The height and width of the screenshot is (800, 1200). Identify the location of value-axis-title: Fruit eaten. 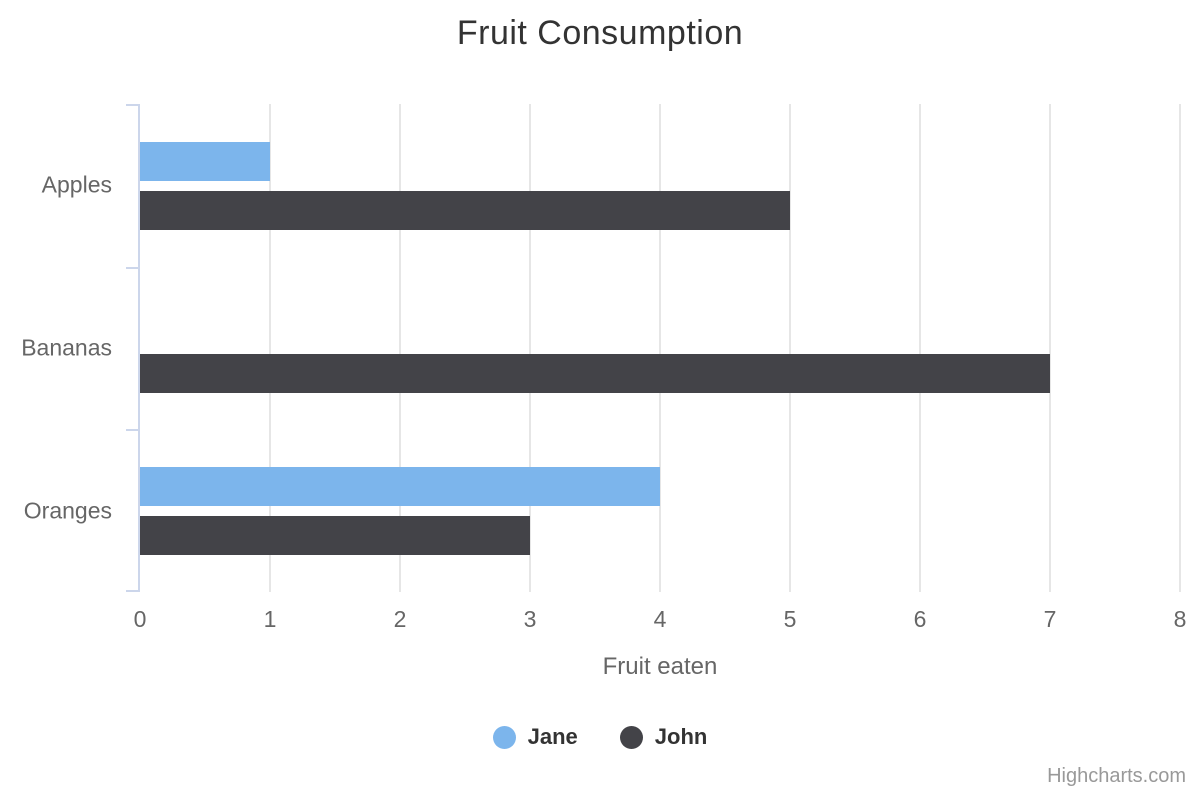
(660, 666).